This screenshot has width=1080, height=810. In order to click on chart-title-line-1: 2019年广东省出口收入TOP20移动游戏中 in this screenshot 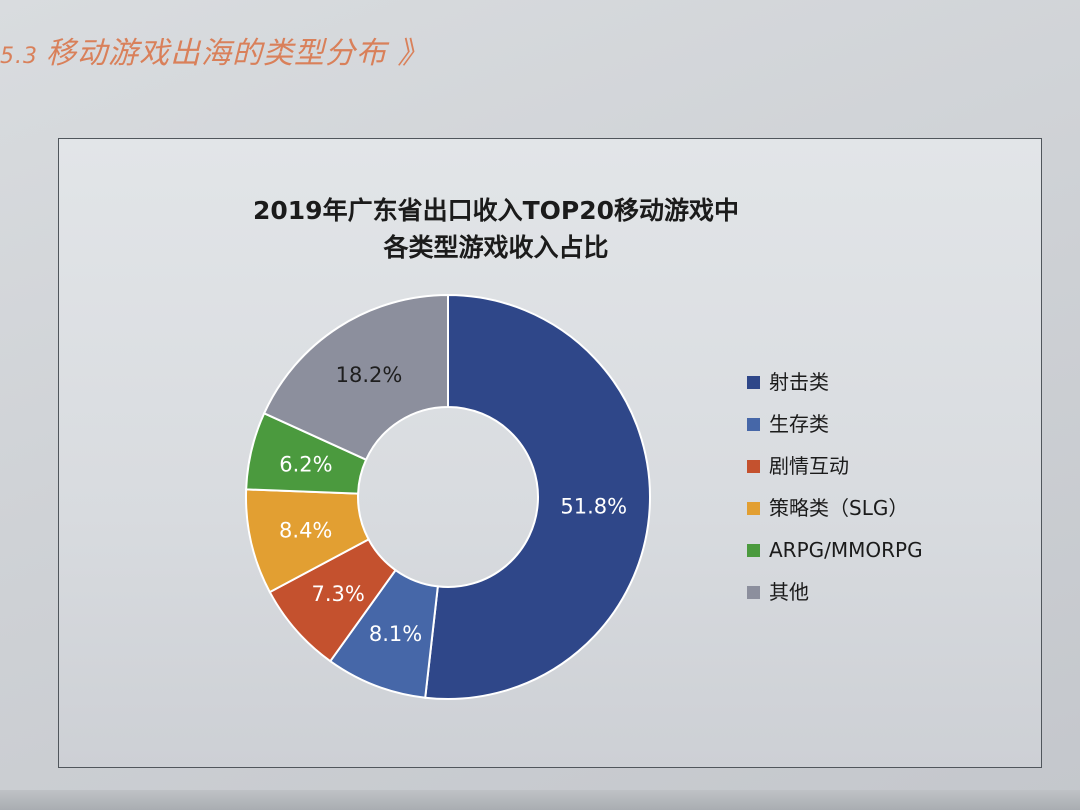, I will do `click(496, 210)`.